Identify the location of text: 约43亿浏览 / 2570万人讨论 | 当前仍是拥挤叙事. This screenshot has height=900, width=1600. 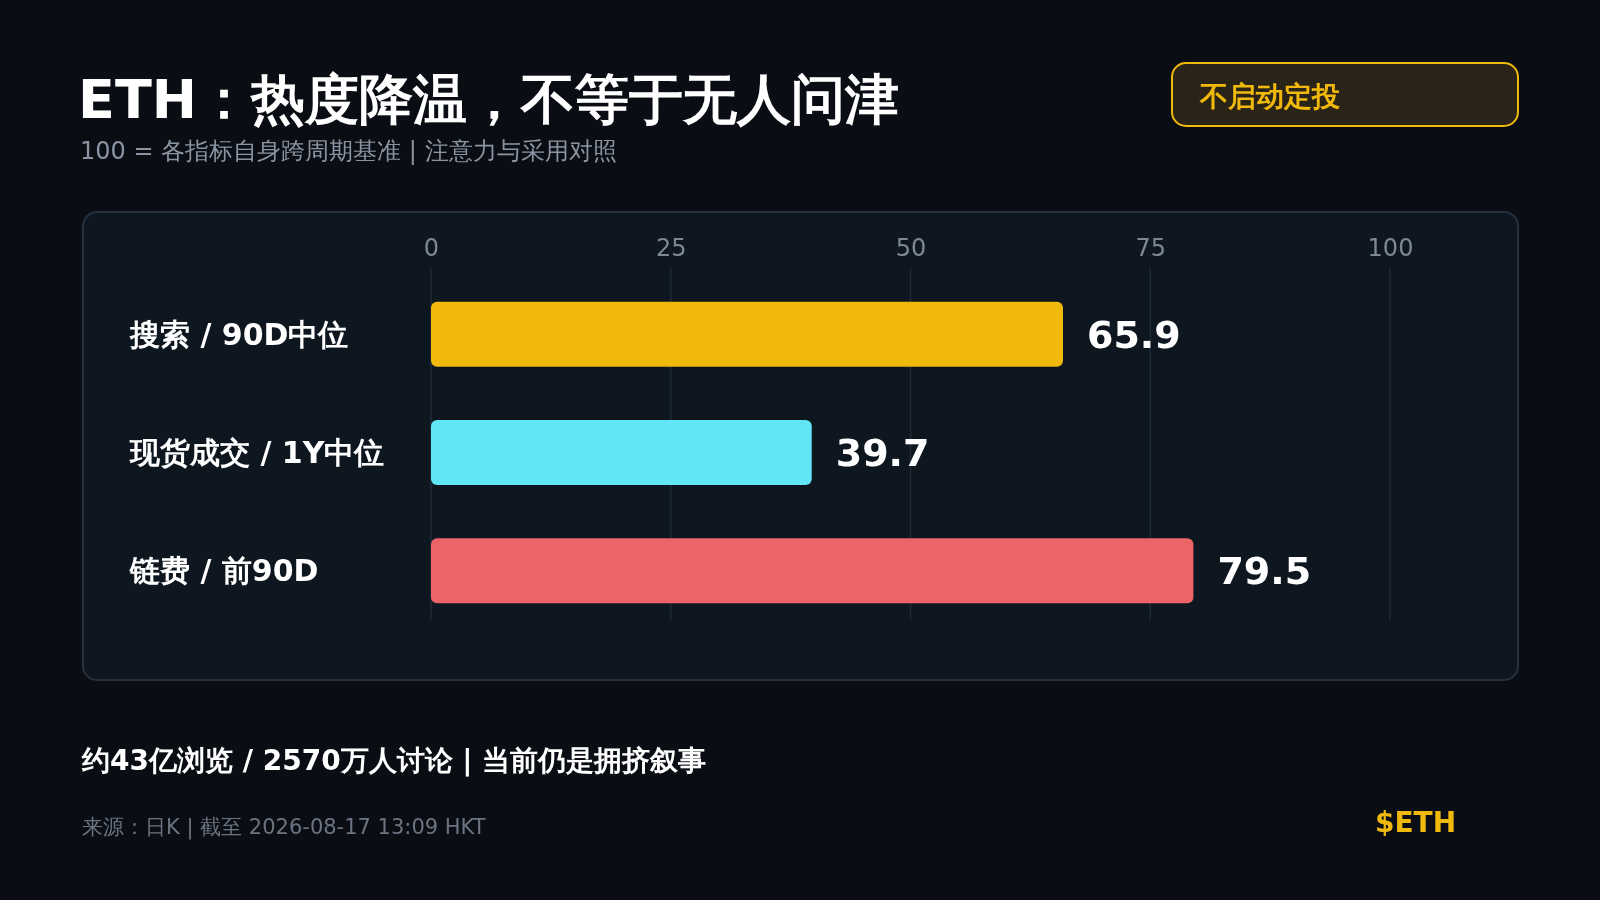
(394, 760).